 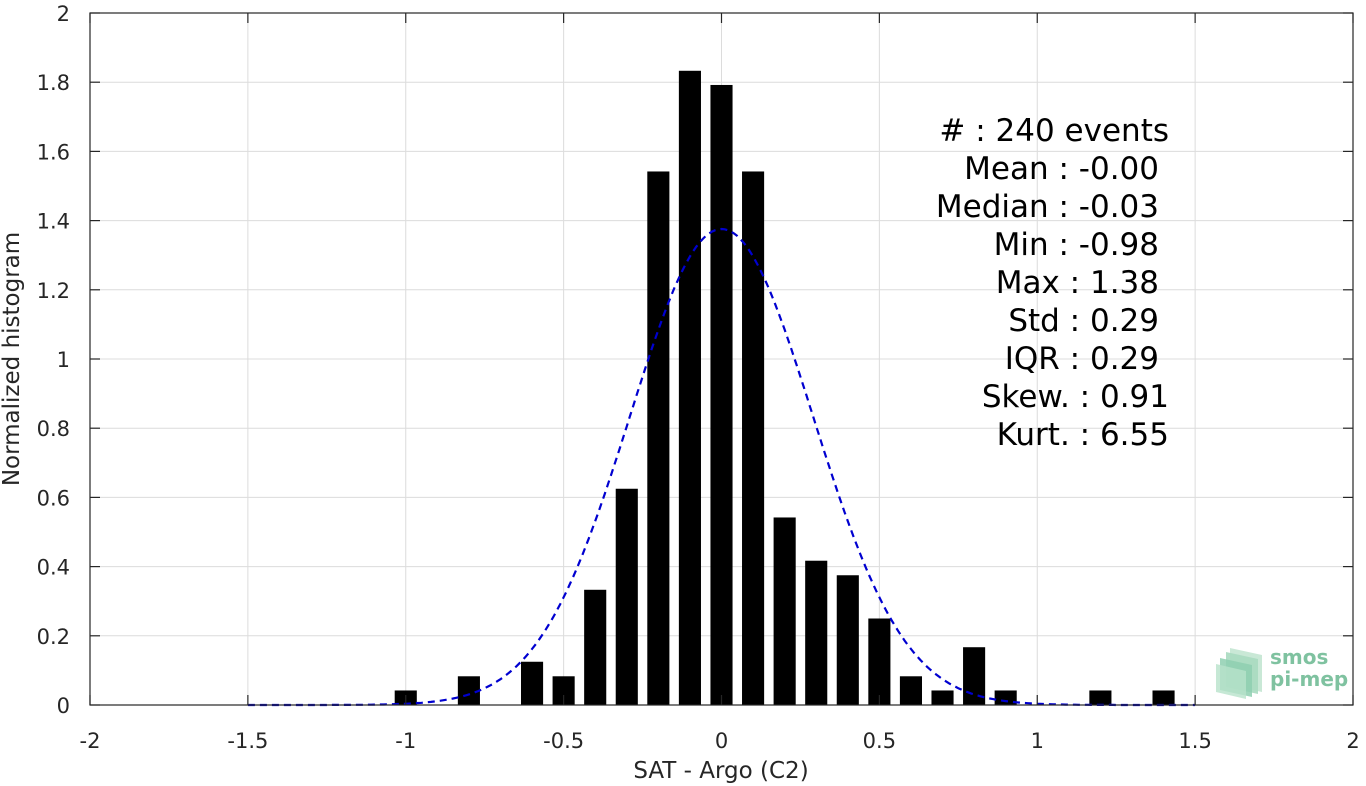 I want to click on x-tick-label-2: -1, so click(x=405, y=741).